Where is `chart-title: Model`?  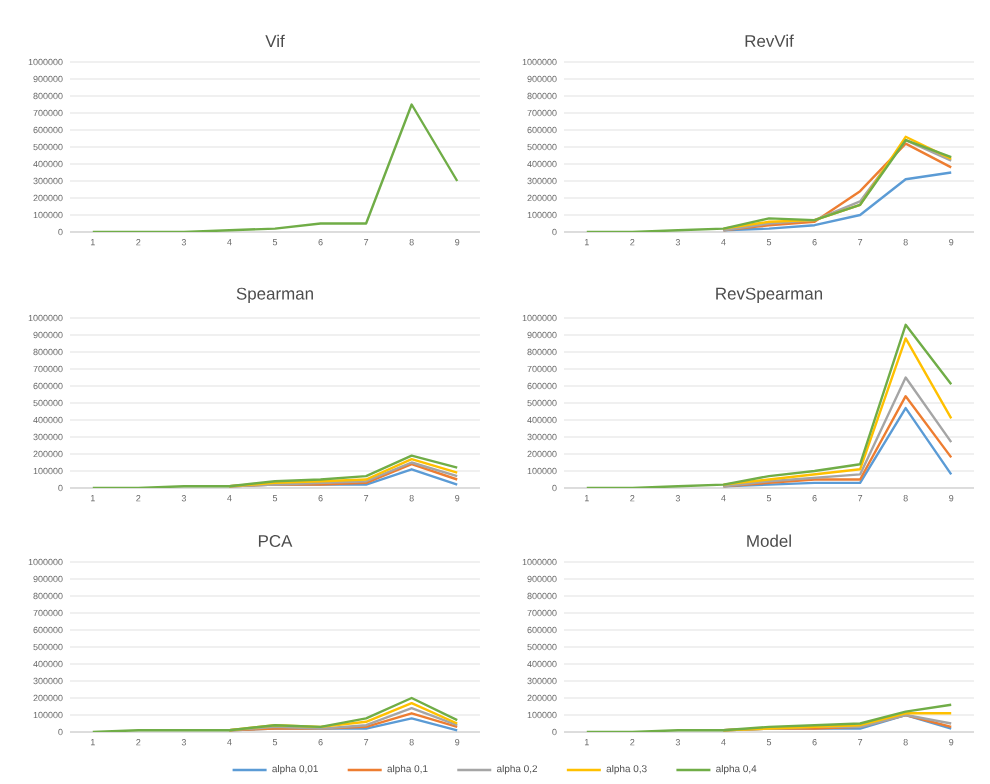 chart-title: Model is located at coordinates (769, 540).